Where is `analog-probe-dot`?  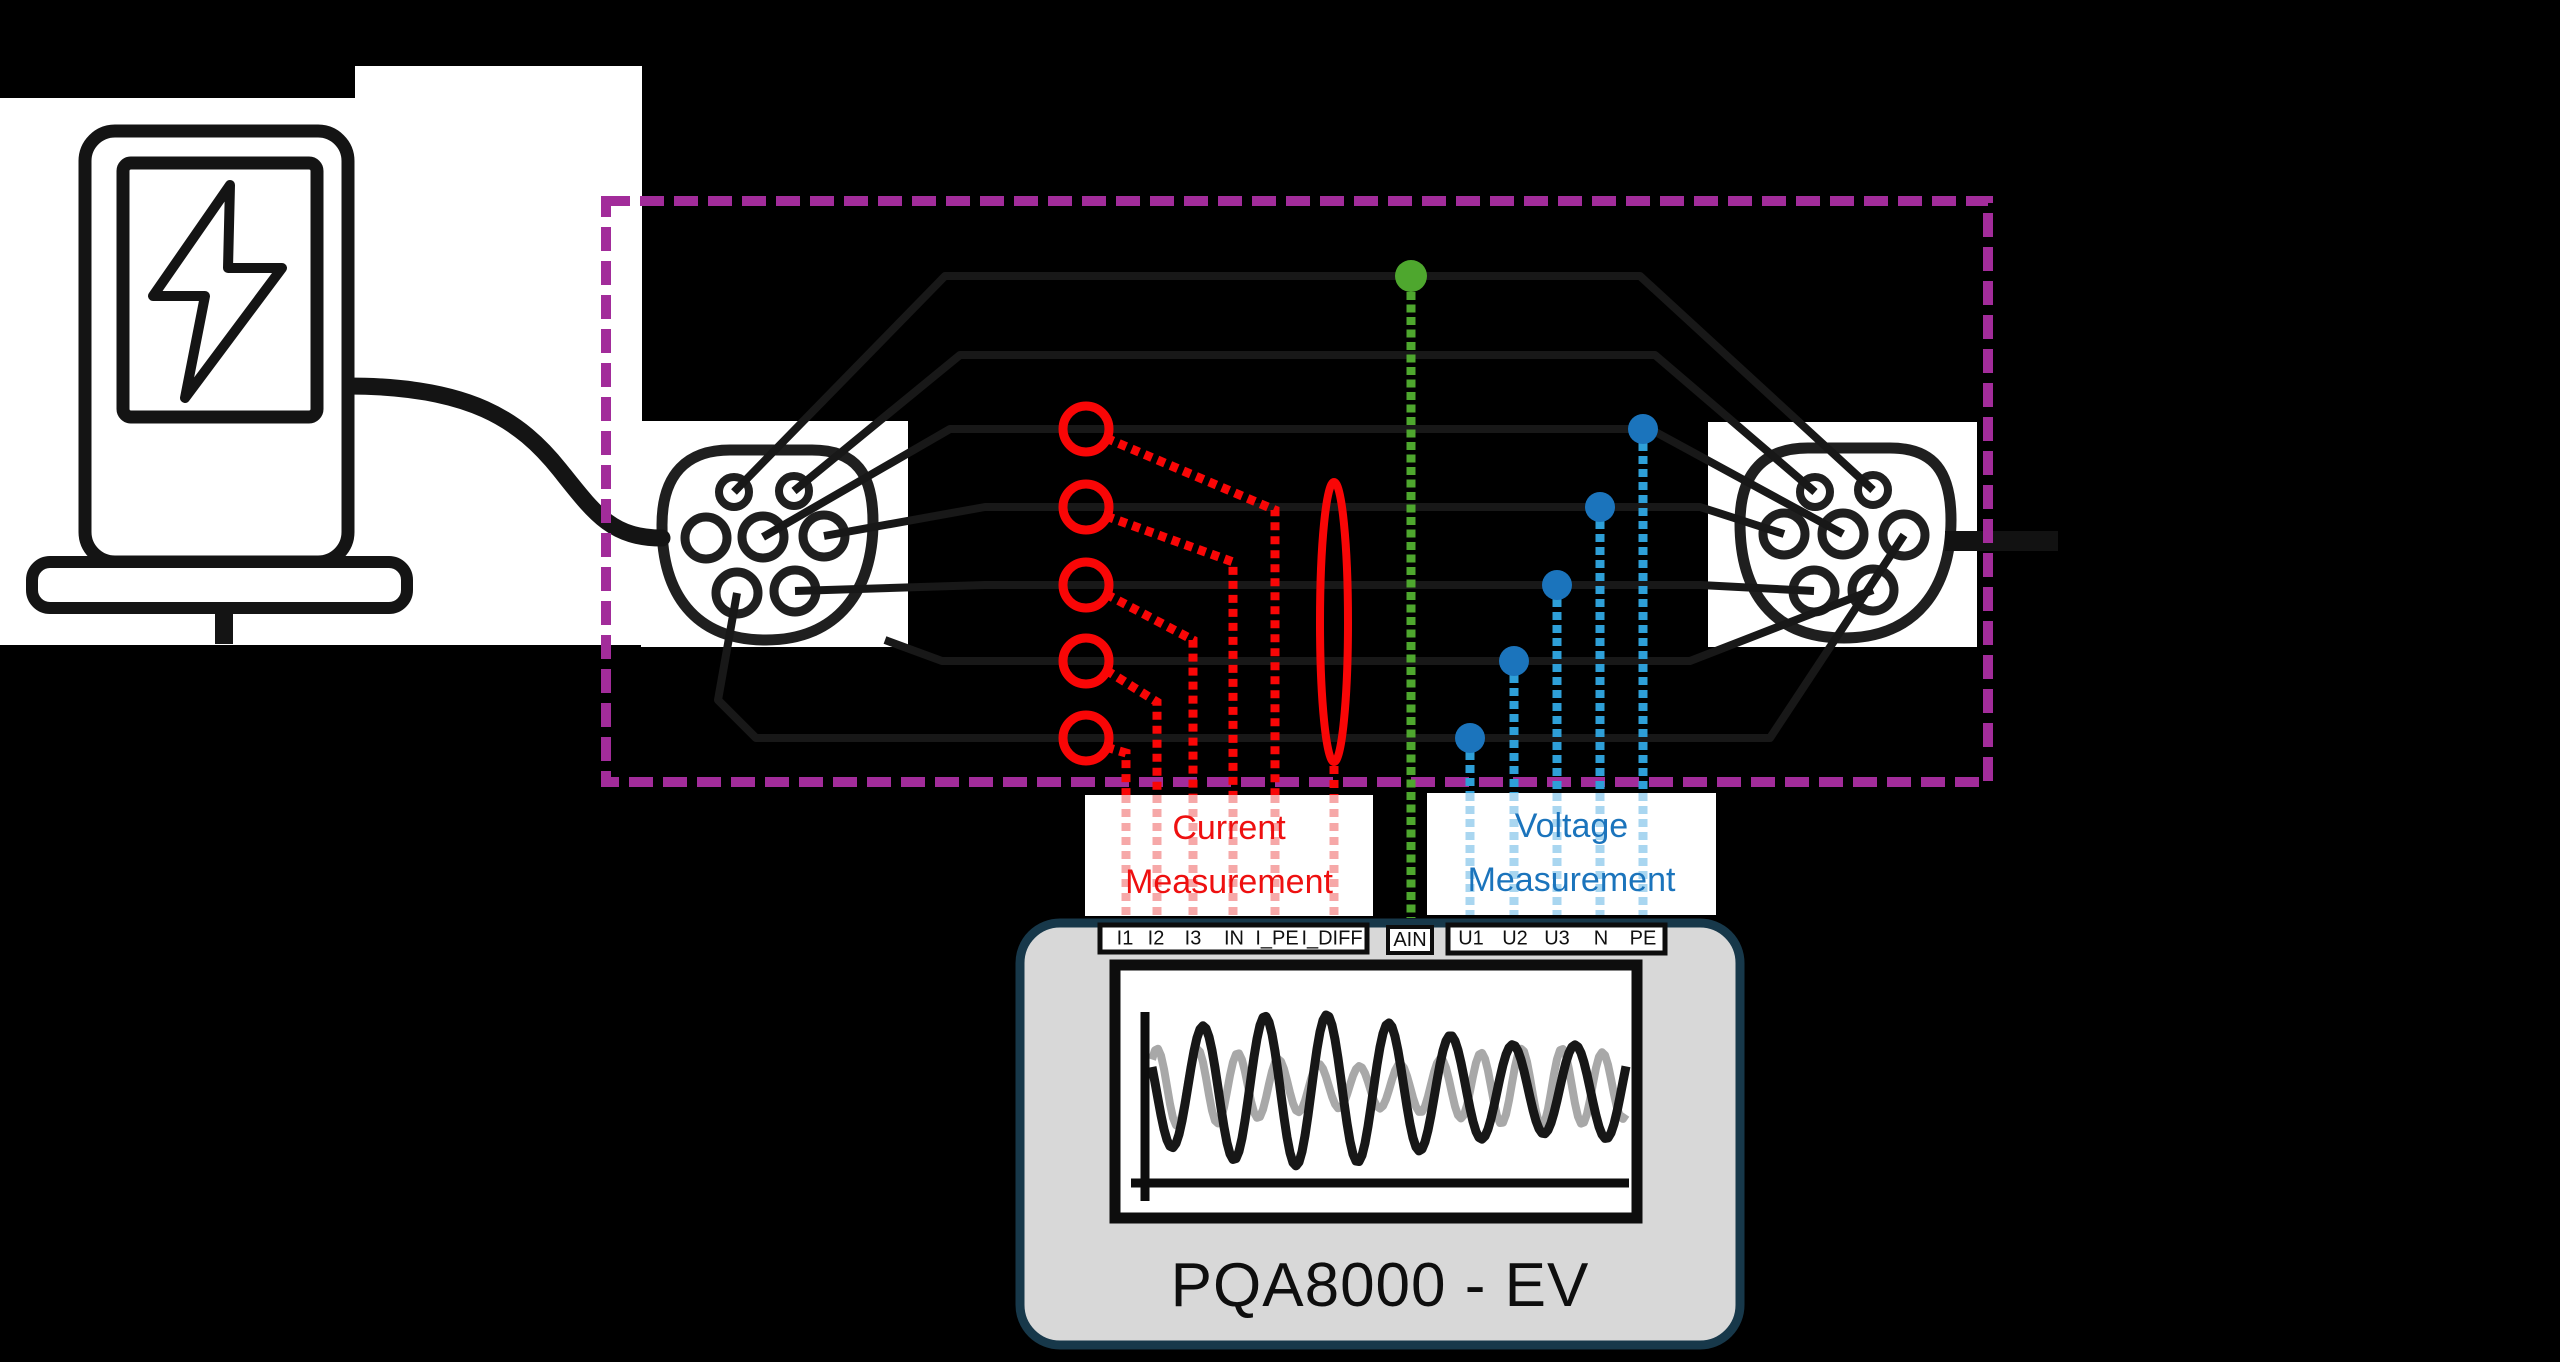 analog-probe-dot is located at coordinates (1411, 276).